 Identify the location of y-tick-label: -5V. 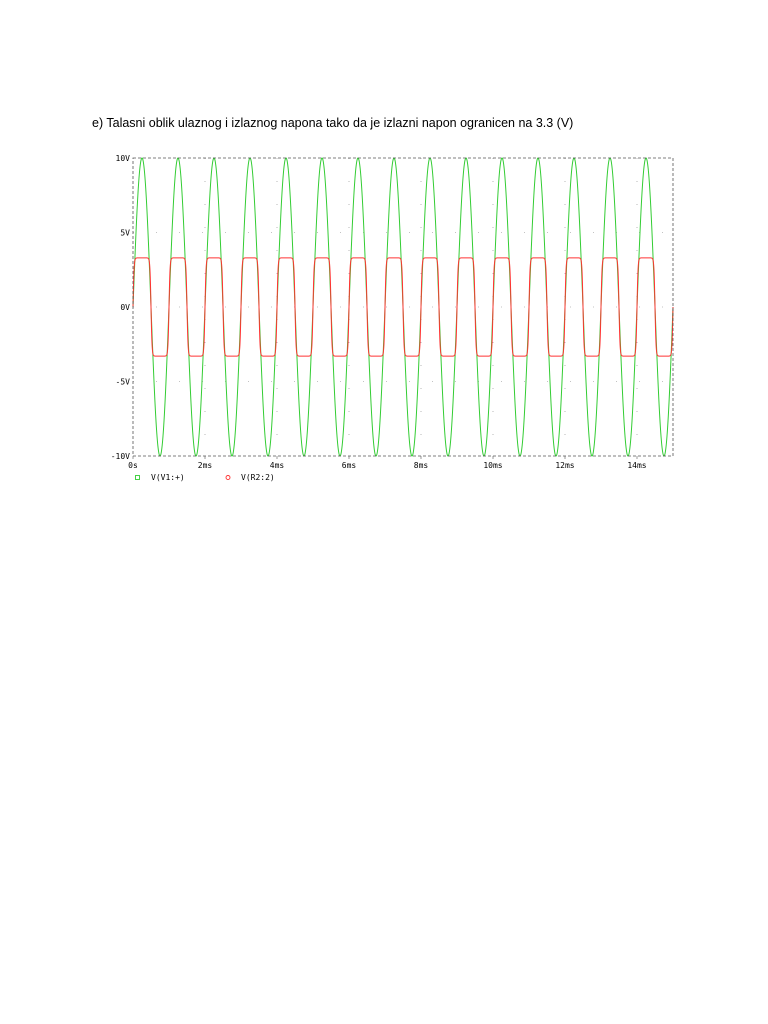
(123, 382).